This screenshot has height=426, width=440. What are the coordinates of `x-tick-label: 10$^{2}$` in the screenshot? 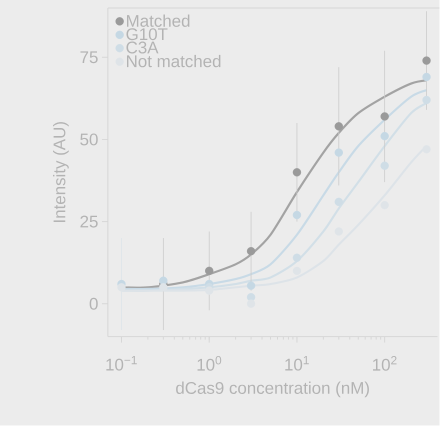 It's located at (385, 363).